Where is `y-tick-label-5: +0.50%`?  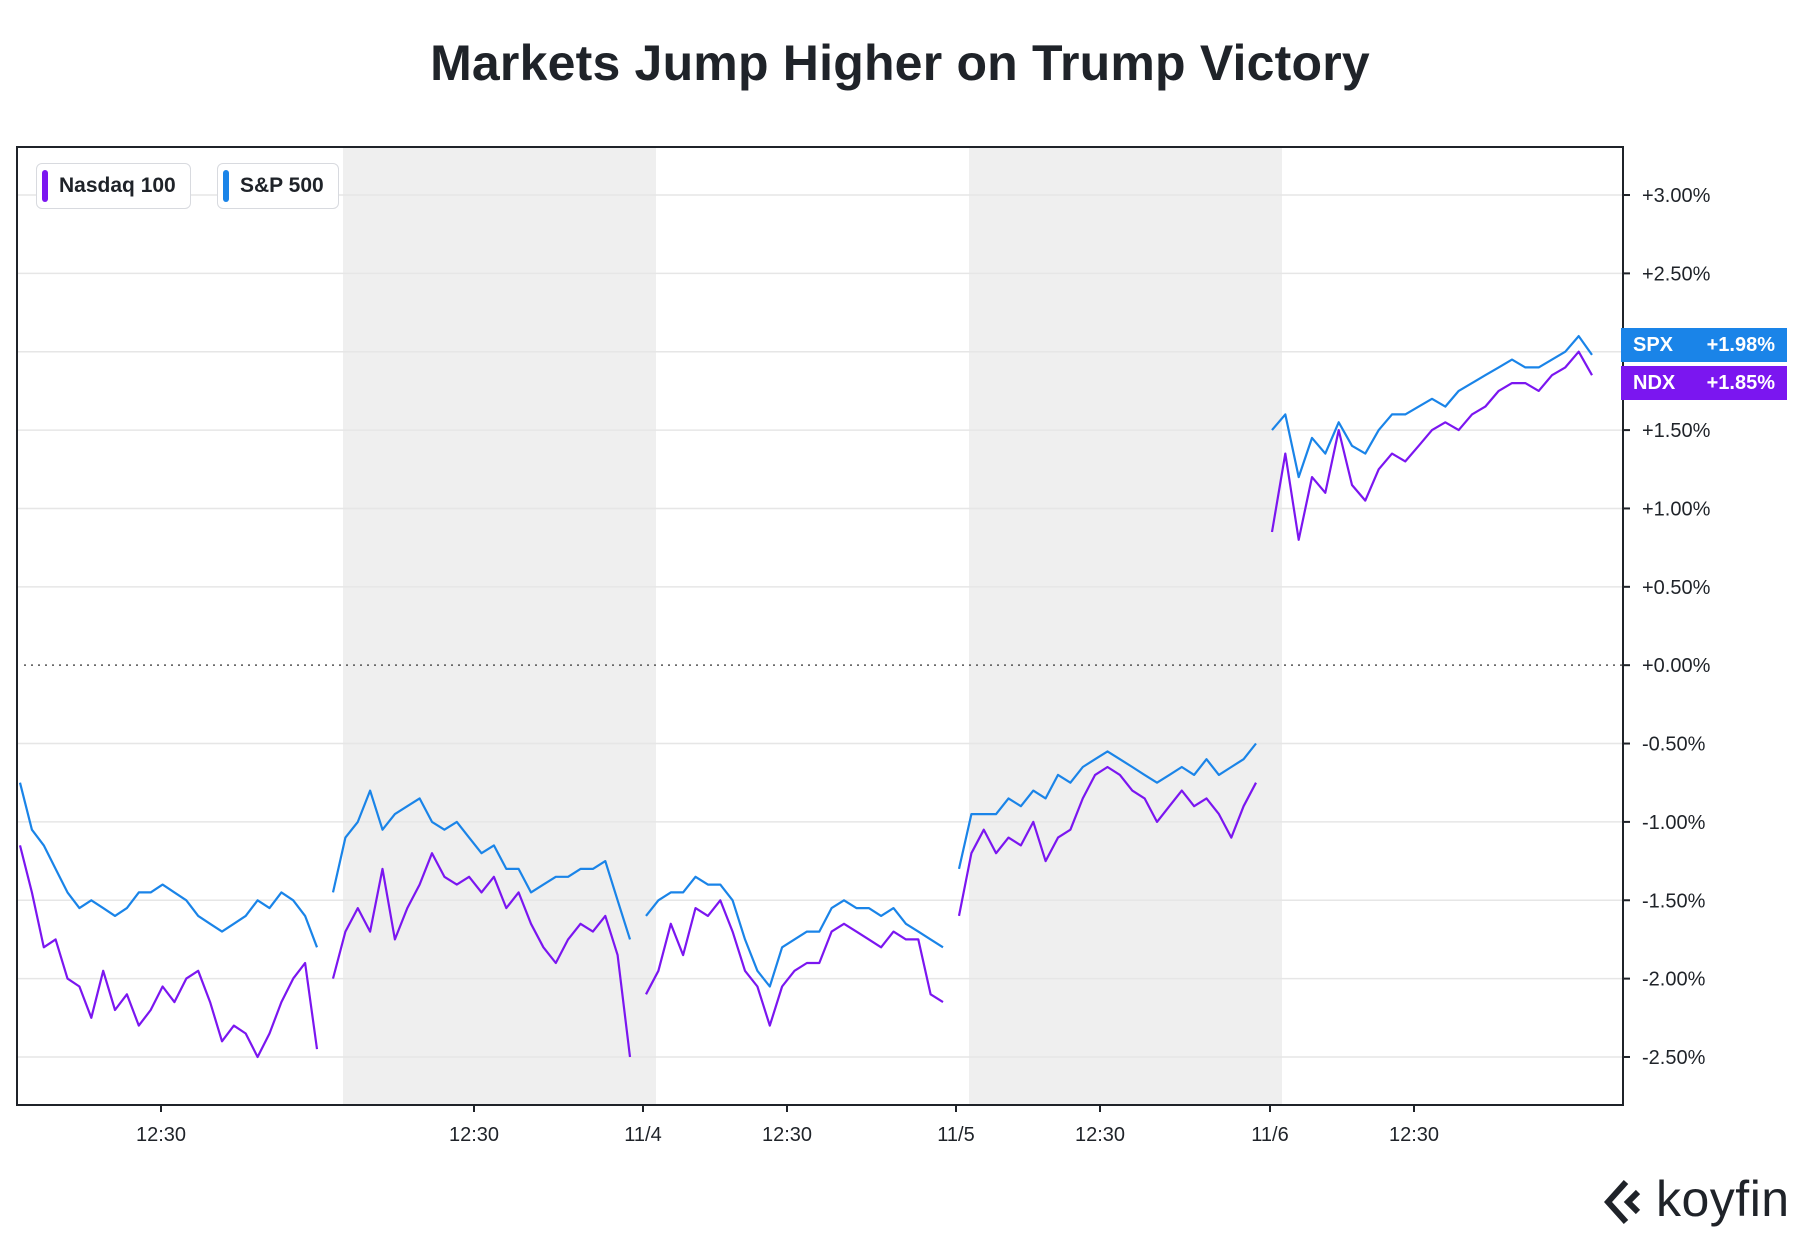 y-tick-label-5: +0.50% is located at coordinates (1676, 588).